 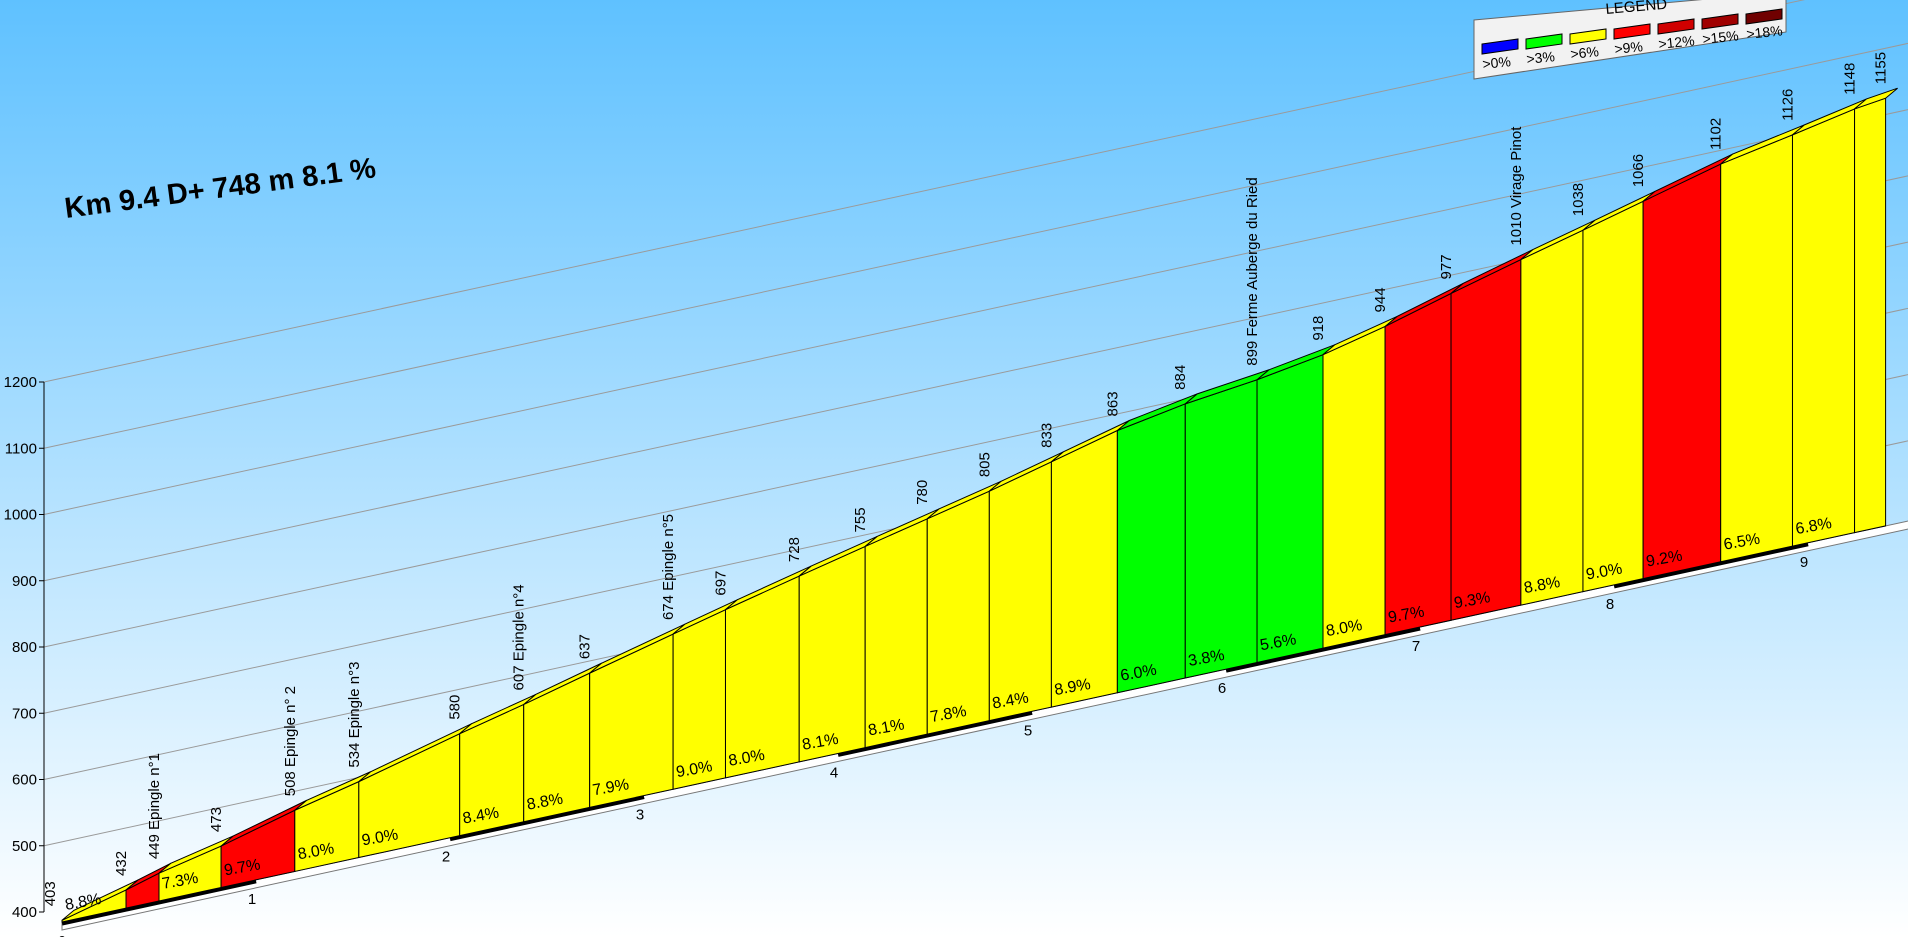 I want to click on waypoint-label: 977, so click(x=1446, y=266).